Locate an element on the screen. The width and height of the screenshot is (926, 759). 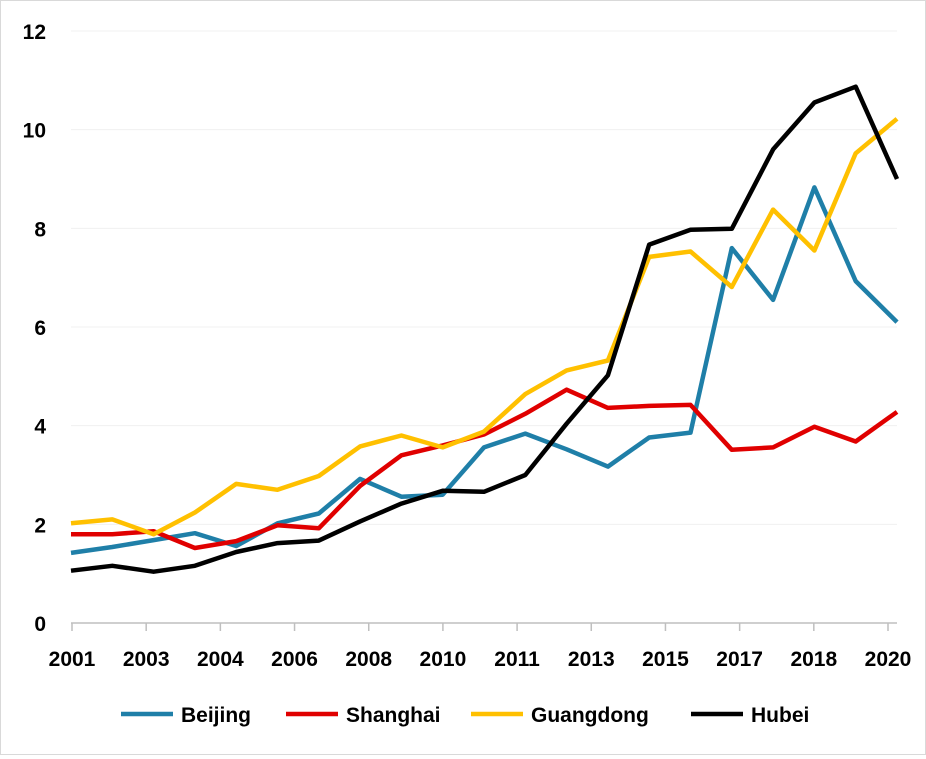
legend-label: Shanghai is located at coordinates (393, 715).